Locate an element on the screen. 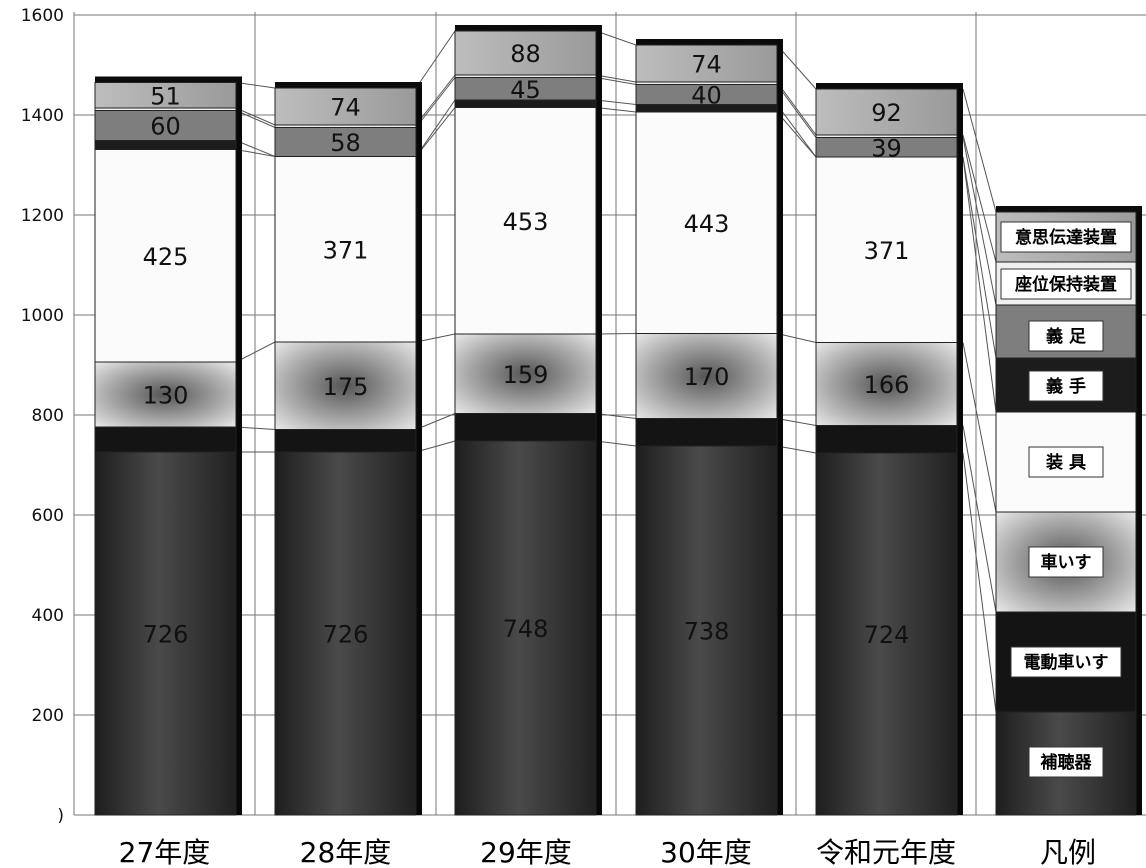 The image size is (1146, 868). legend-entry: 座位保持装置 is located at coordinates (1066, 284).